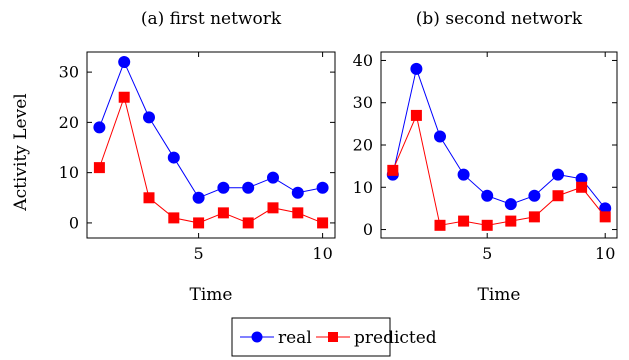 The height and width of the screenshot is (360, 629). I want to click on y-axis-label: Activity Level, so click(21, 152).